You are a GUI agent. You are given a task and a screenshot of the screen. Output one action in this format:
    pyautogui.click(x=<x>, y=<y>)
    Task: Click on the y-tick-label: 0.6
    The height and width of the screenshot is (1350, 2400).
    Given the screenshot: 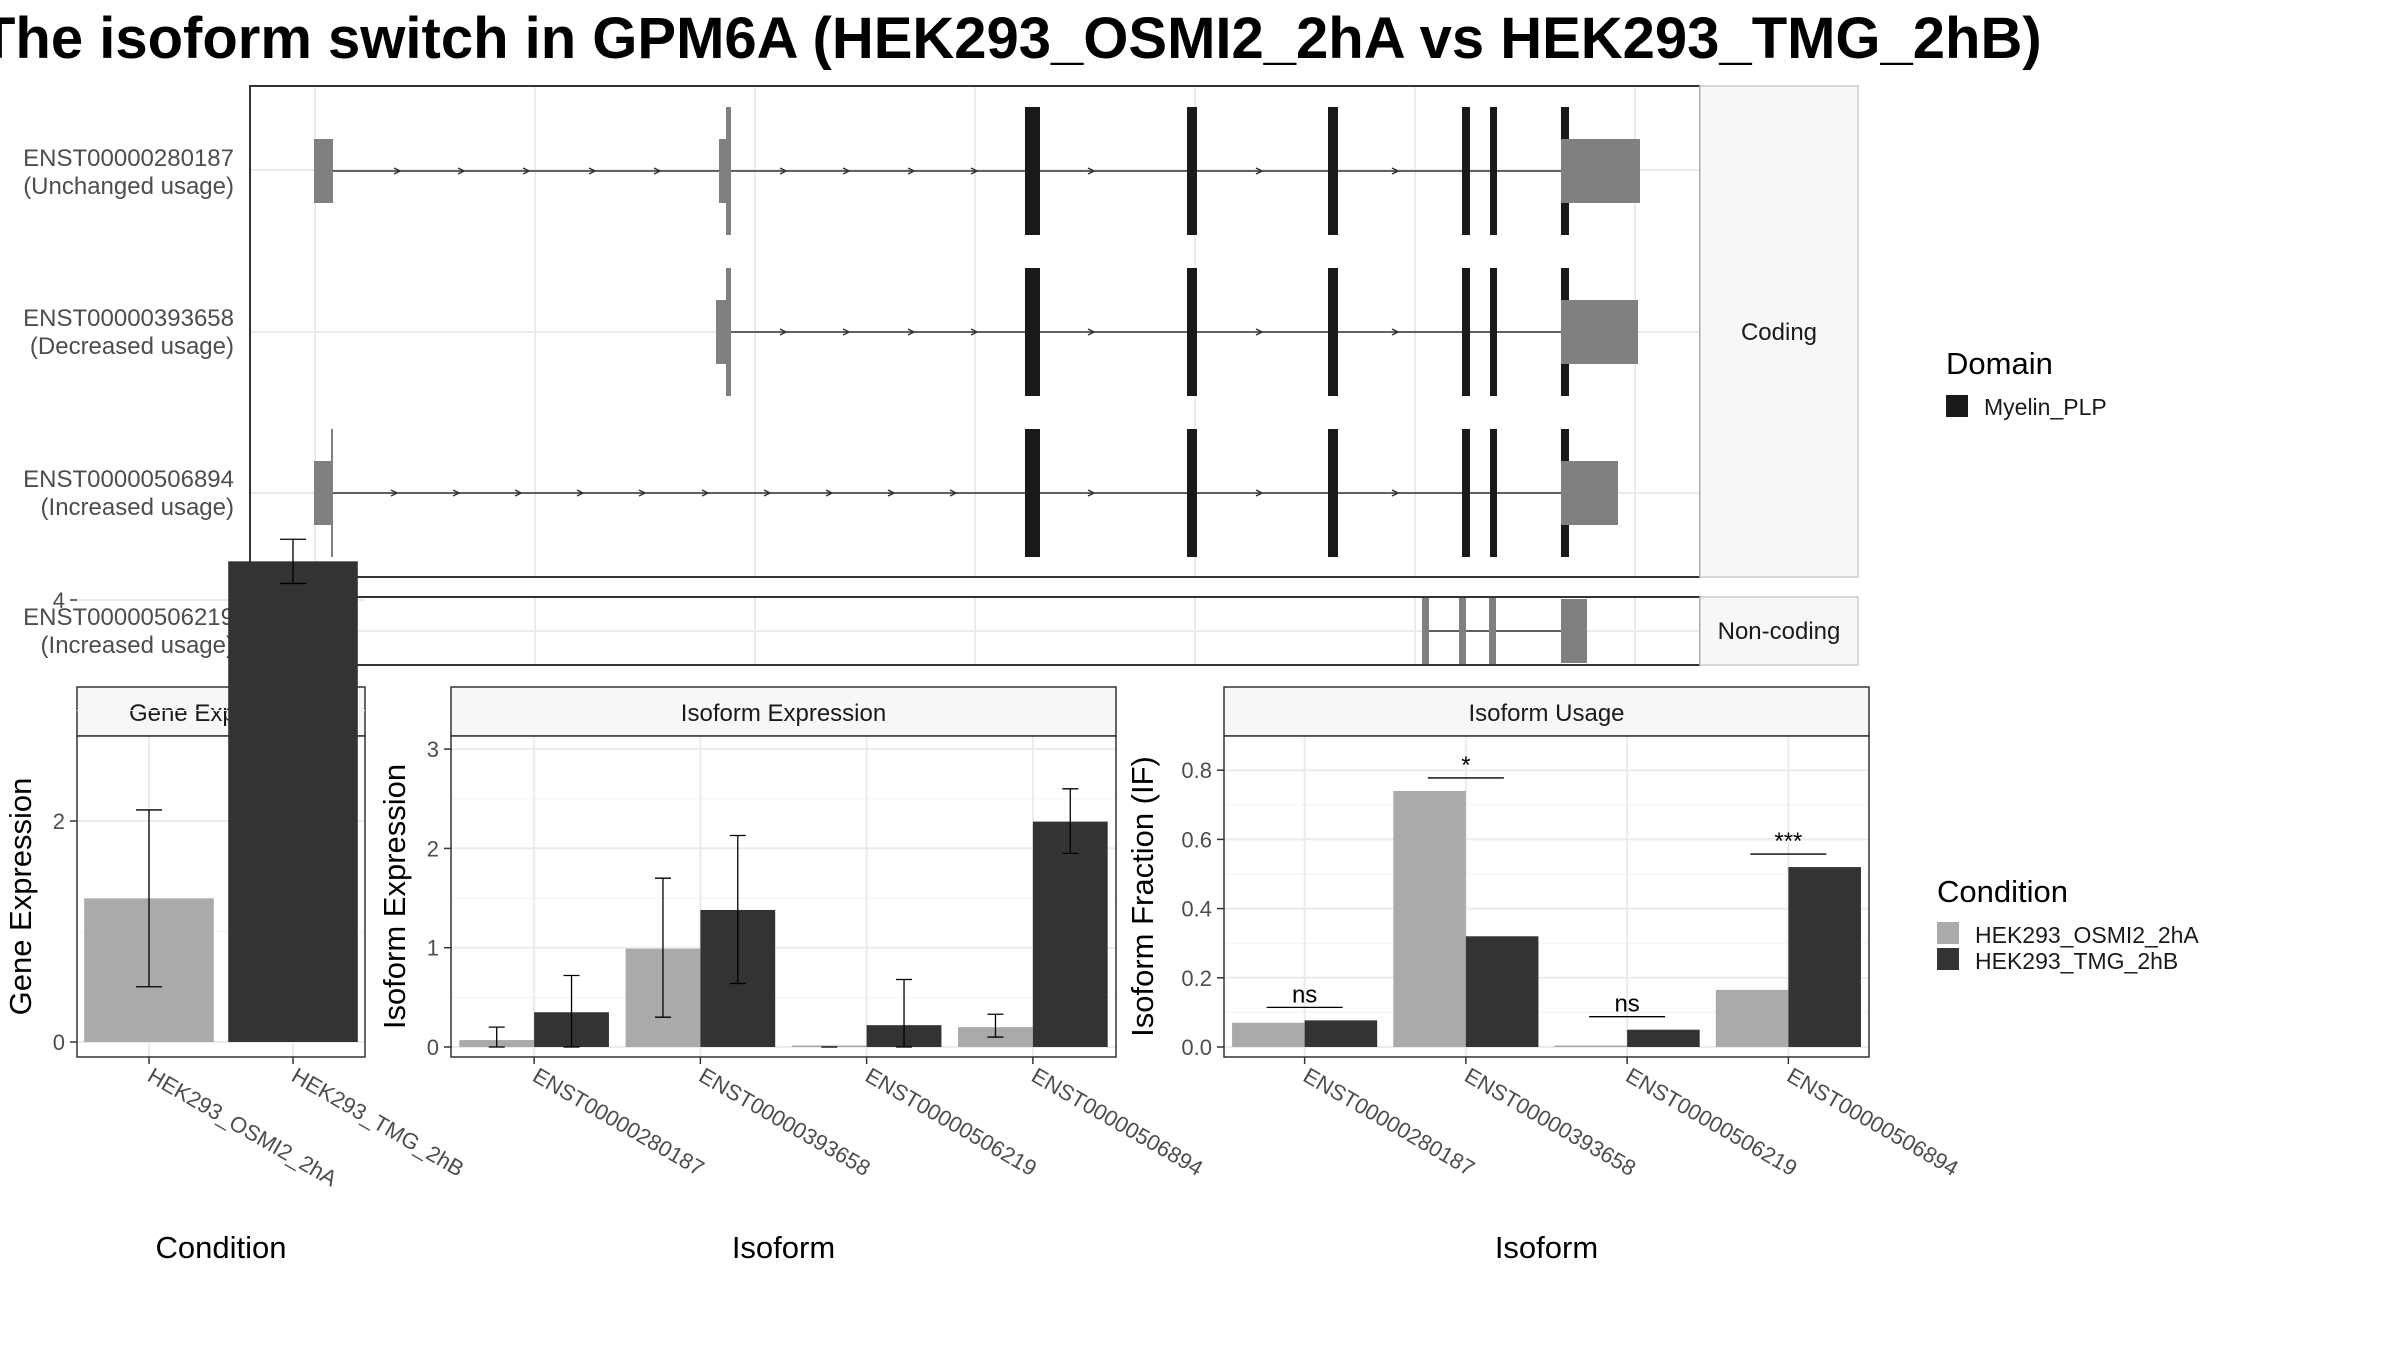 What is the action you would take?
    pyautogui.click(x=1196, y=839)
    